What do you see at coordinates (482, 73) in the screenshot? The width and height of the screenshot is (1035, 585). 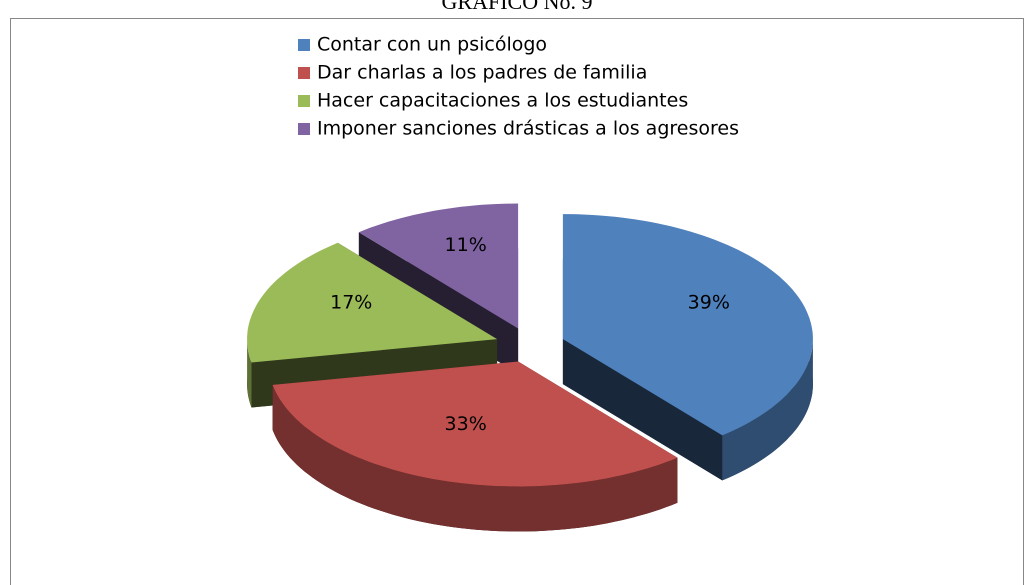 I see `legend-label: Dar charlas a los padres de familia` at bounding box center [482, 73].